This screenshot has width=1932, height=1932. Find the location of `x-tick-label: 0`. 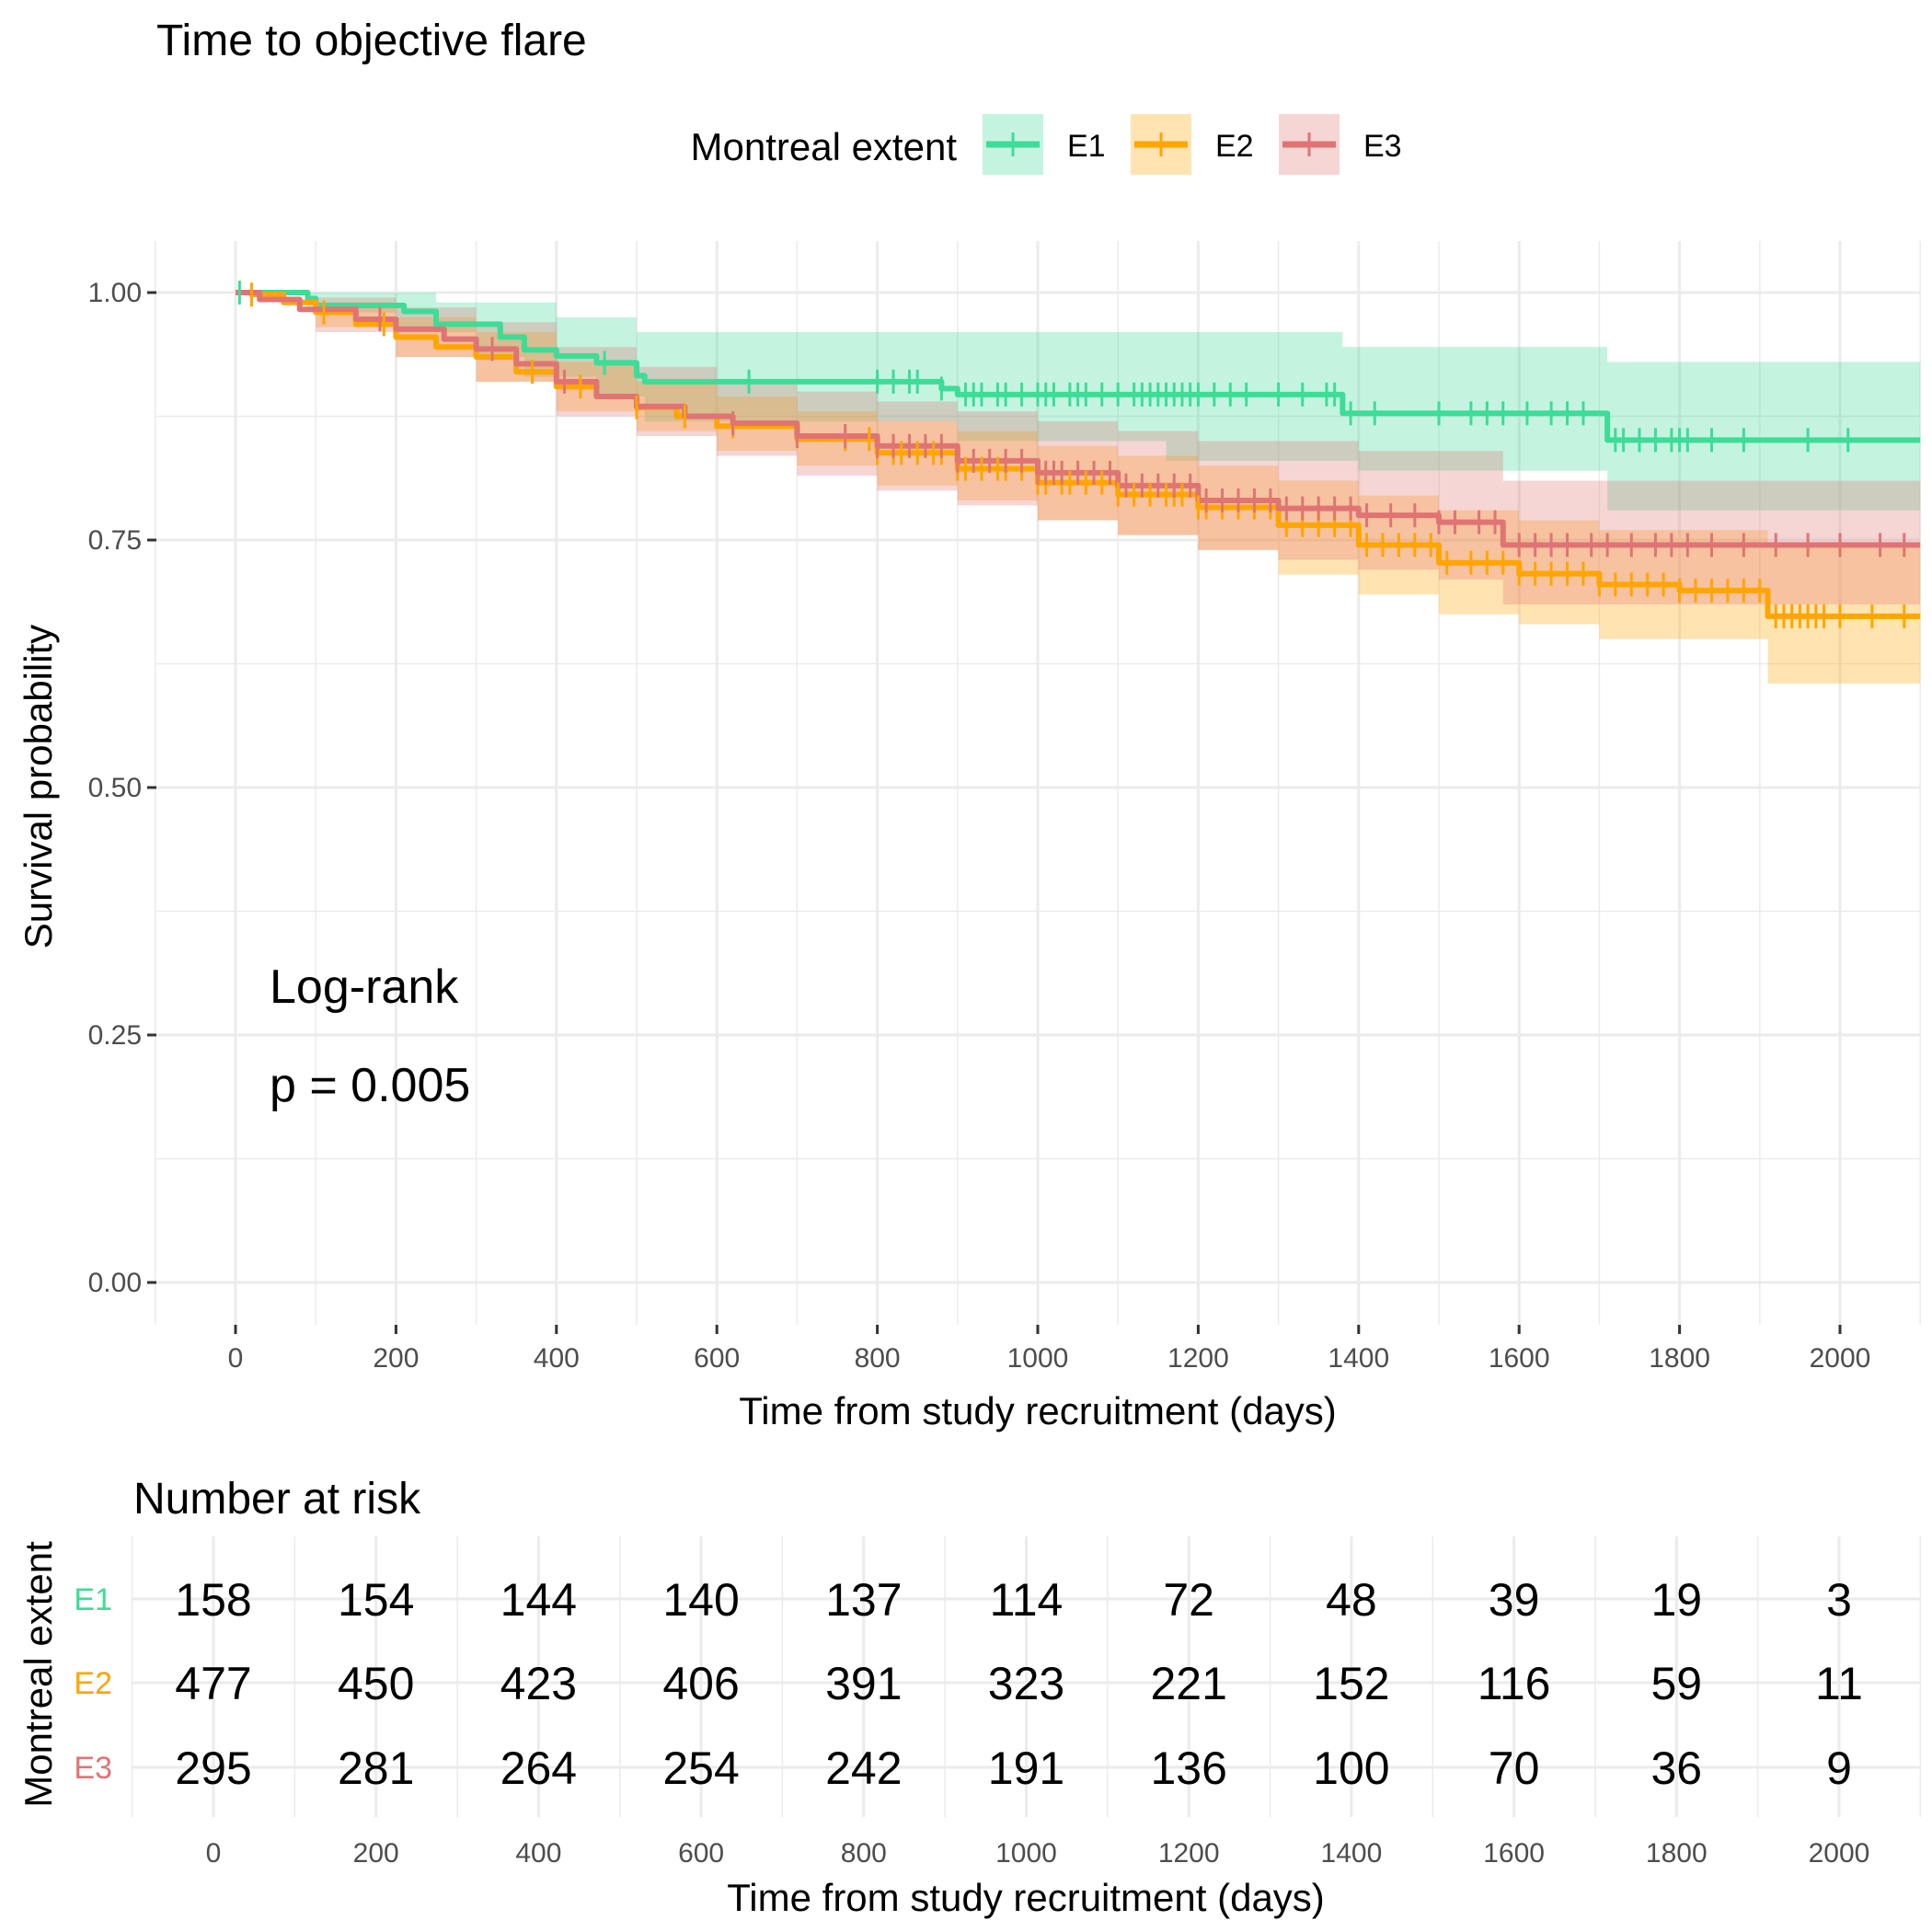

x-tick-label: 0 is located at coordinates (236, 1358).